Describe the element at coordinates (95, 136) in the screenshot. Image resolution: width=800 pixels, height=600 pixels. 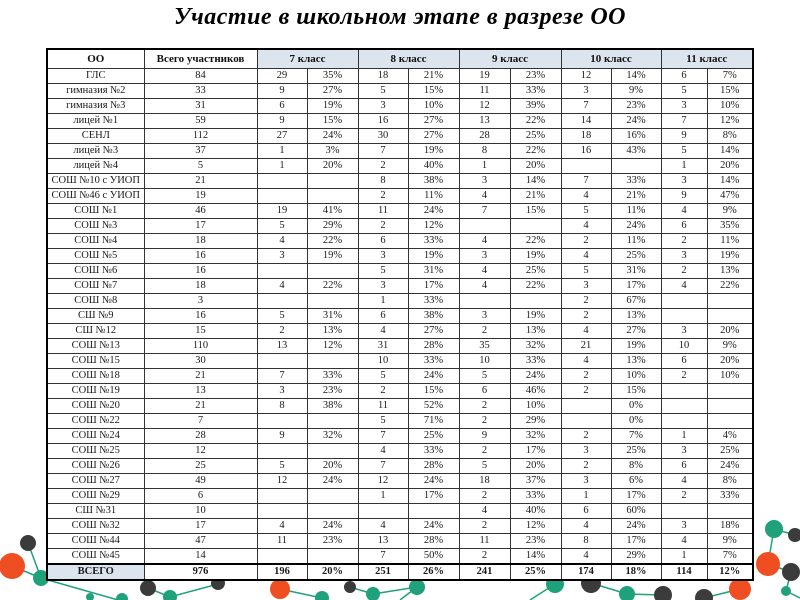
I see `school-name-cell: СЕНЛ` at that location.